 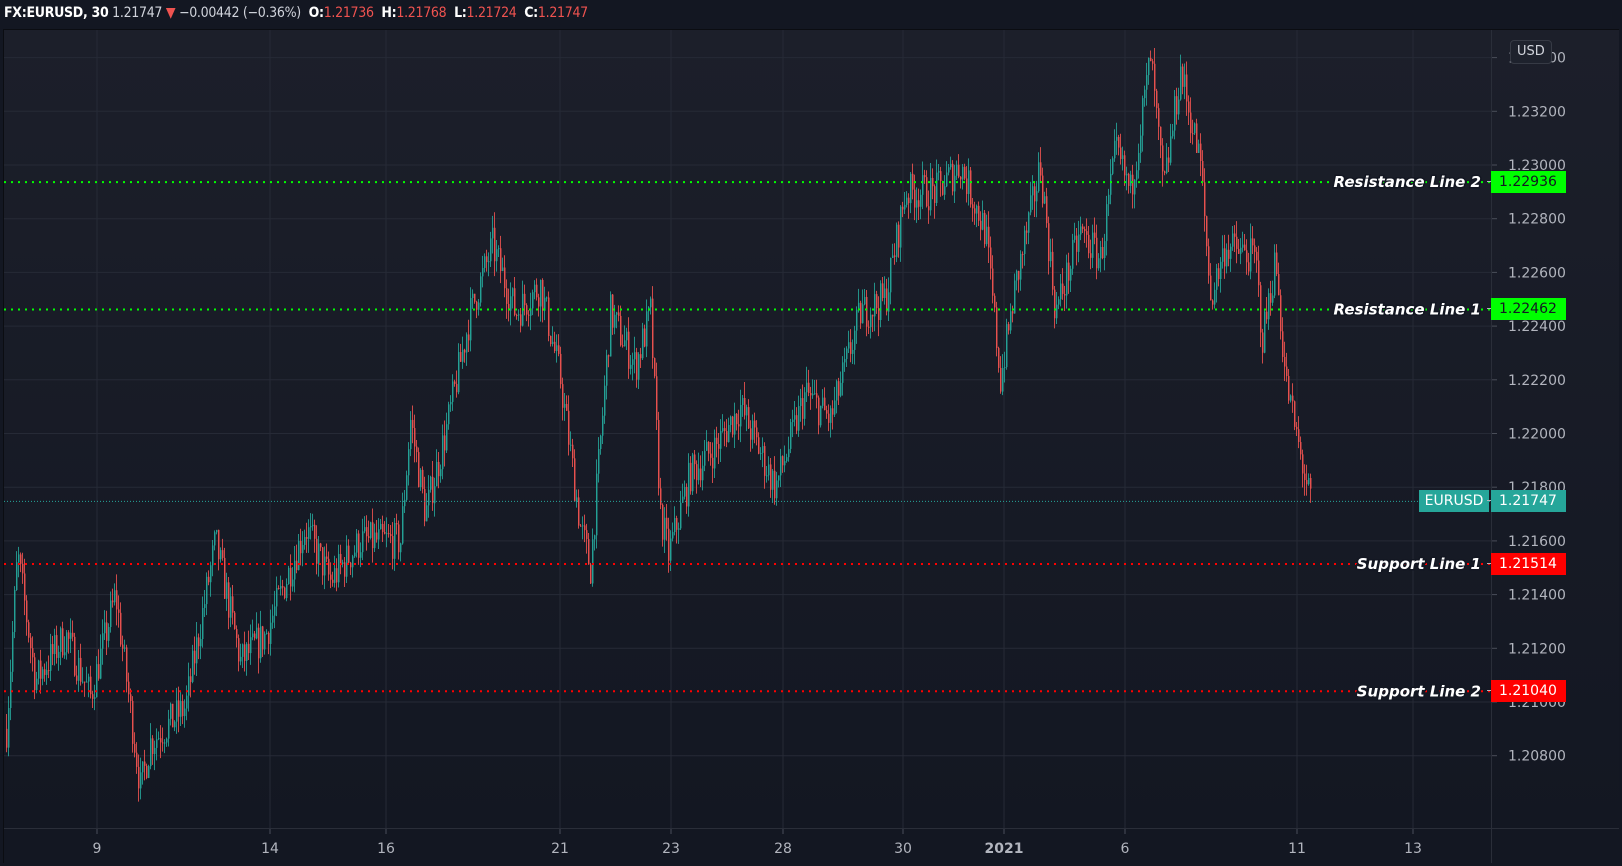 What do you see at coordinates (1537, 596) in the screenshot?
I see `price-tick-label: 1.21400` at bounding box center [1537, 596].